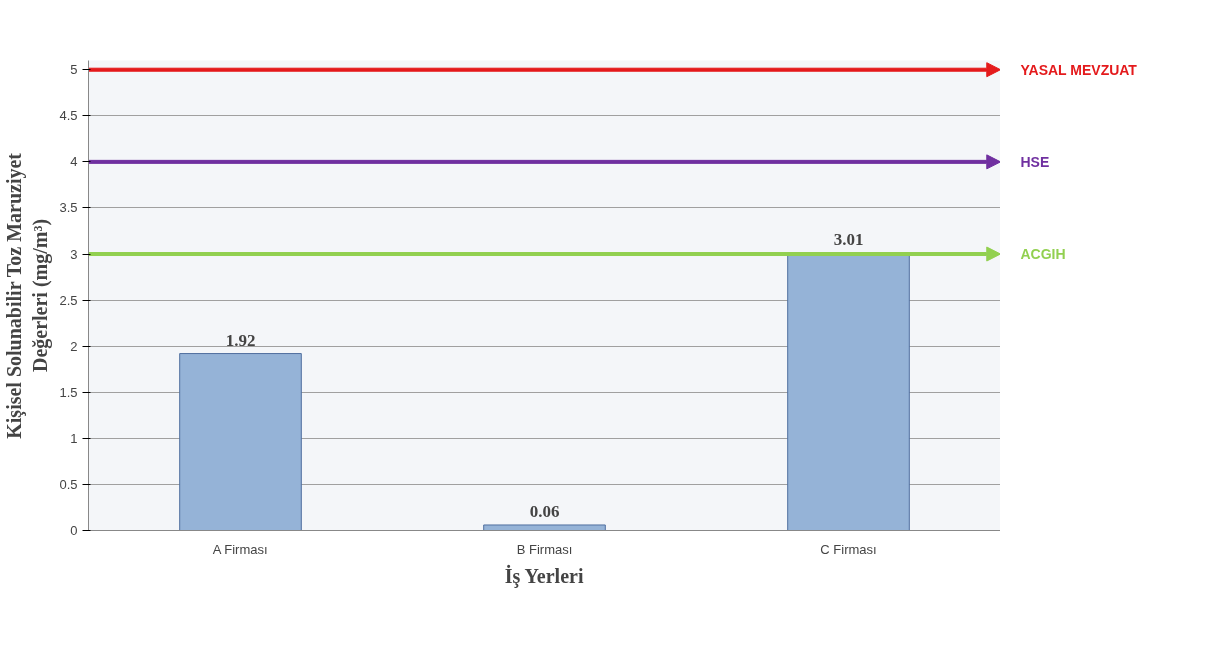 Image resolution: width=1215 pixels, height=660 pixels. Describe the element at coordinates (74, 254) in the screenshot. I see `y-tick-label: 3` at that location.